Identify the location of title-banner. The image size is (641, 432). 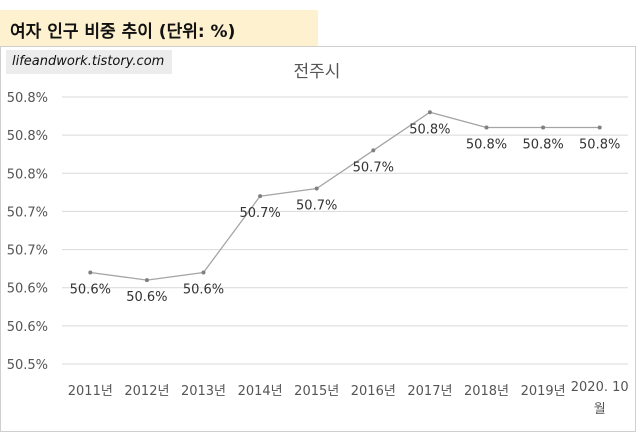
(159, 28).